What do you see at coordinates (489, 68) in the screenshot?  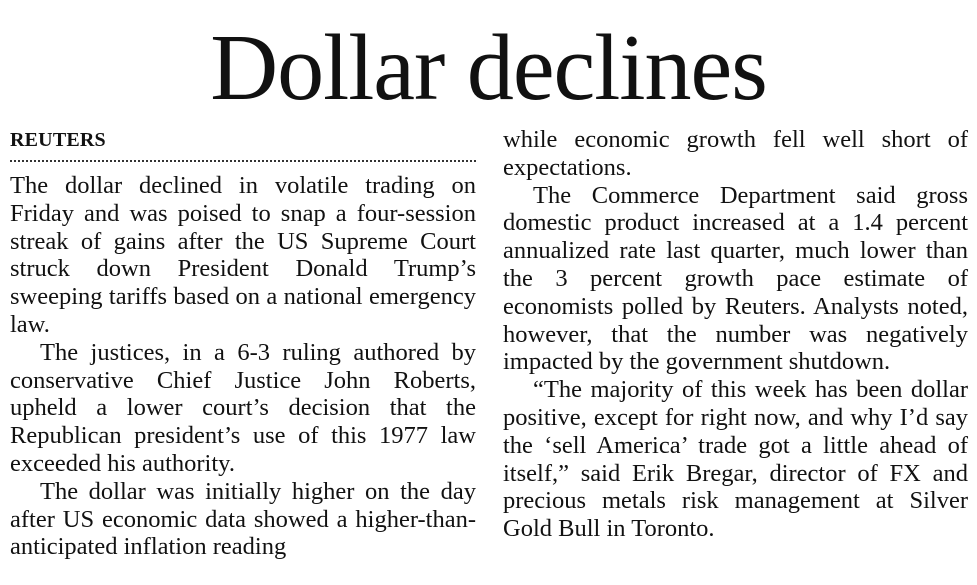 I see `headline: Dollar declines` at bounding box center [489, 68].